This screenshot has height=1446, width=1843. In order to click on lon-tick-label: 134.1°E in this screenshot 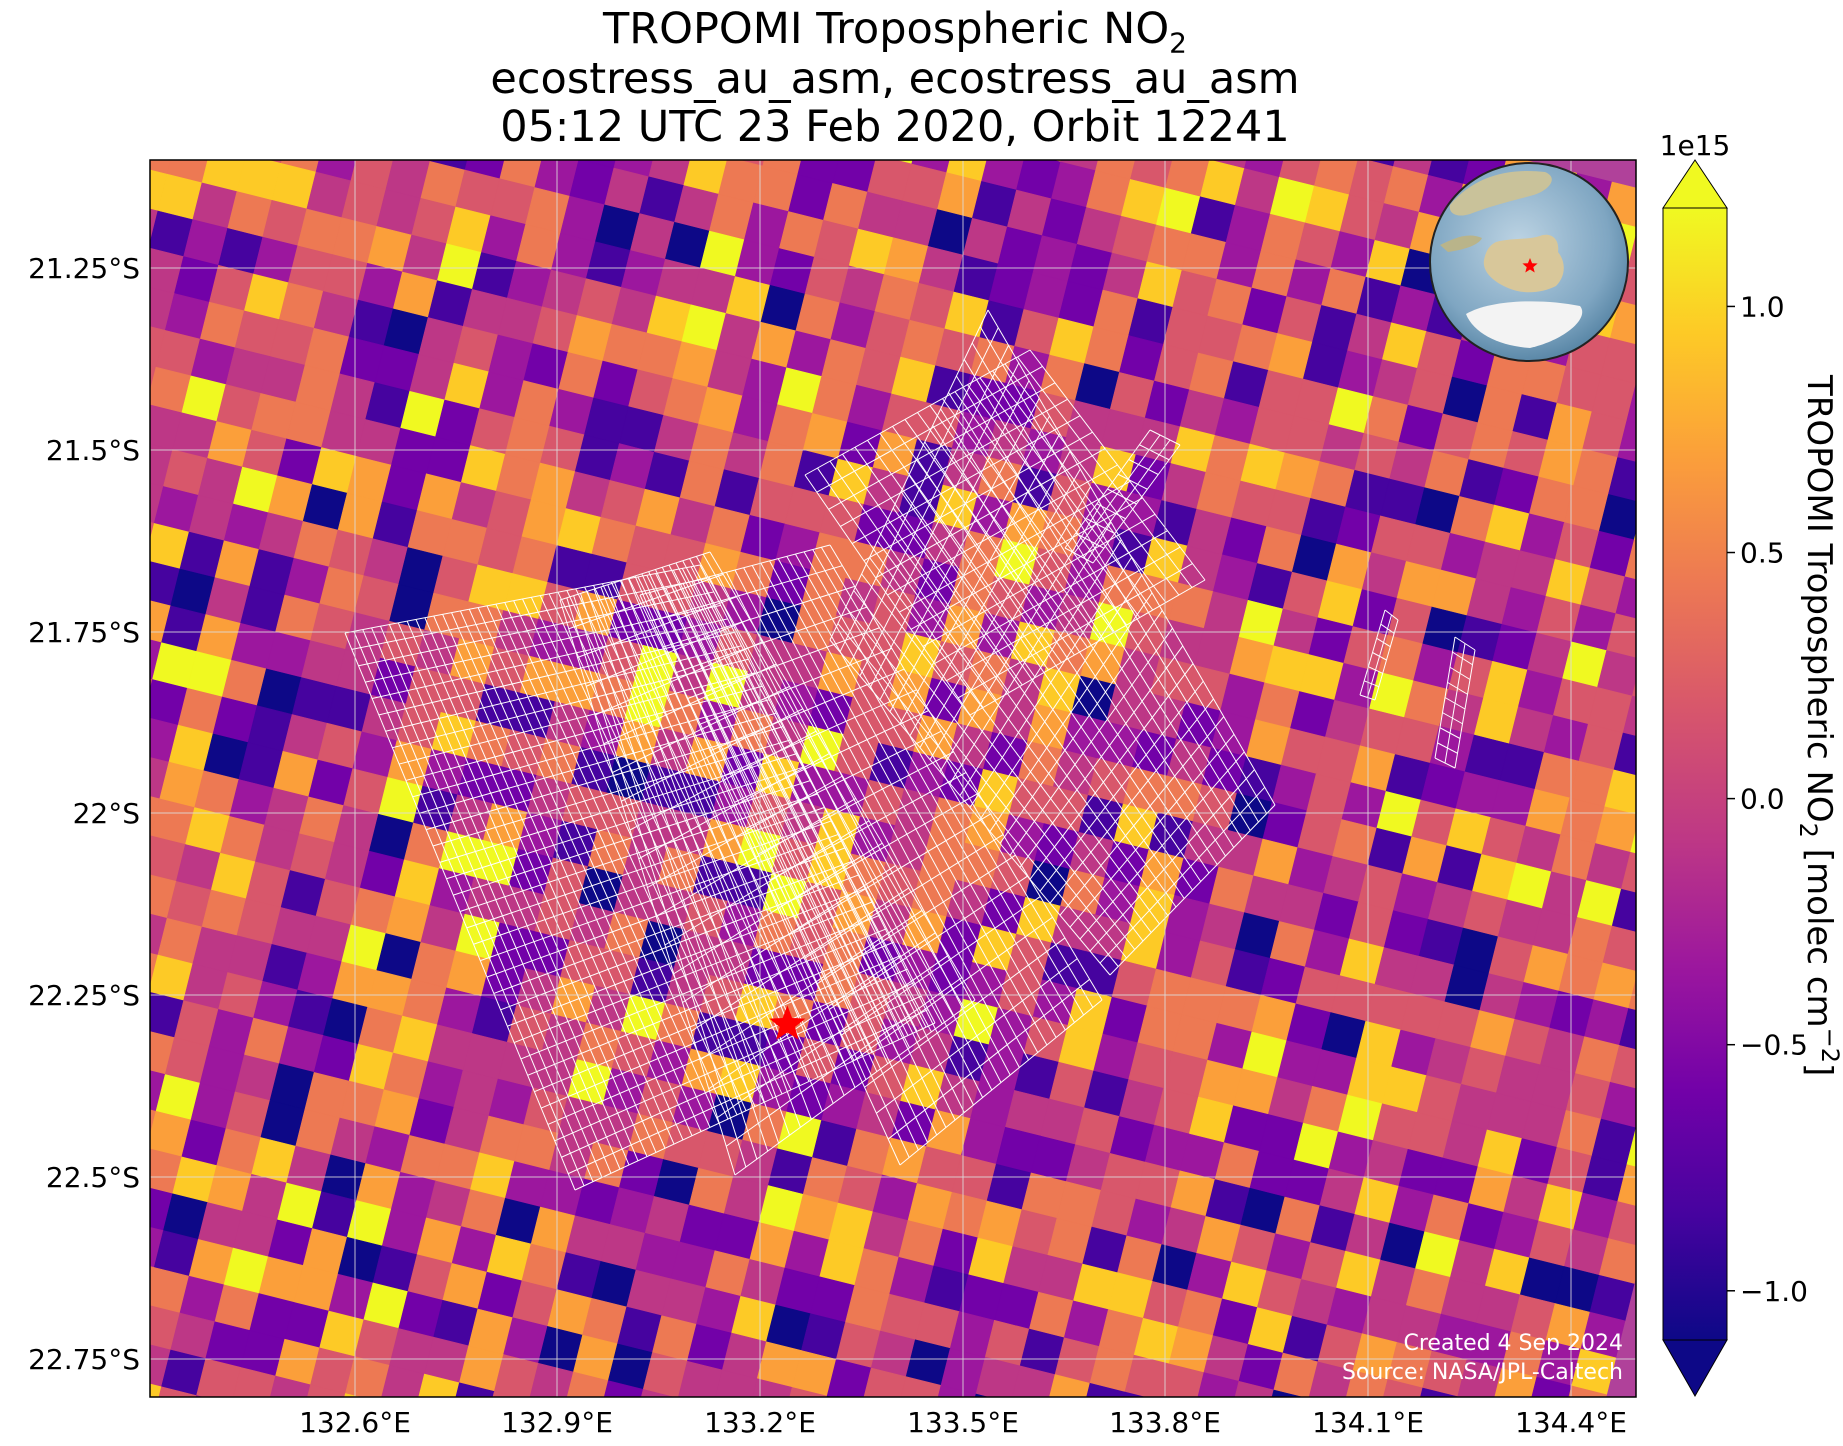, I will do `click(1368, 1422)`.